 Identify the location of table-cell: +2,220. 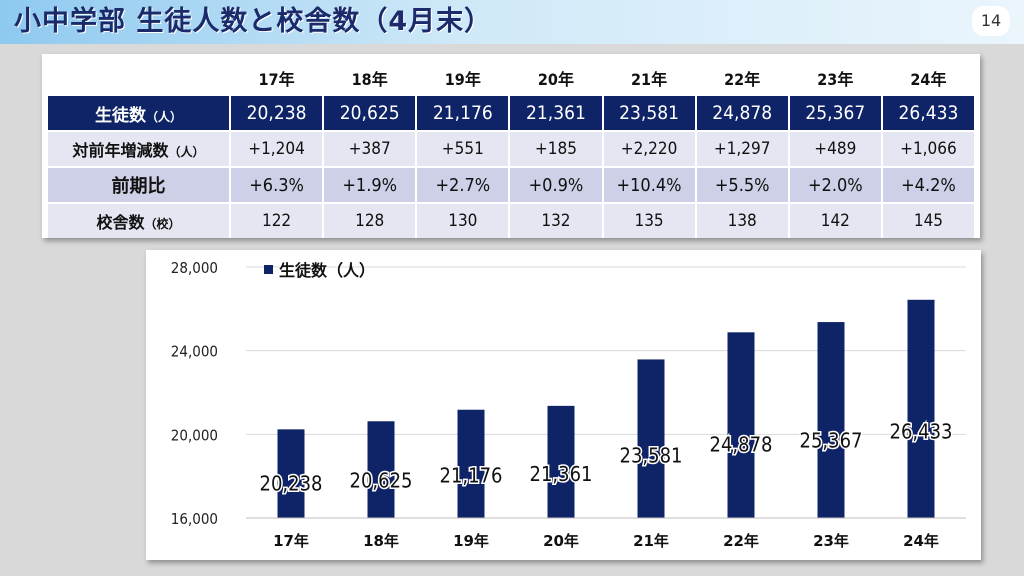
(649, 149).